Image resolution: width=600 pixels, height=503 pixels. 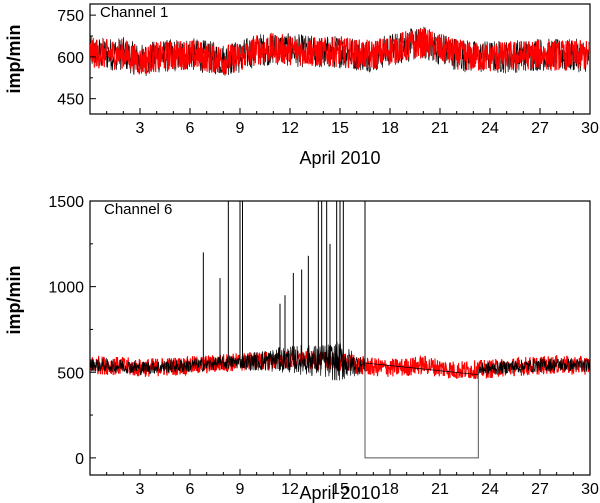 I want to click on panel-2-xticks: 3 6 9 12 15 18 21 24 27 30, so click(x=352, y=483).